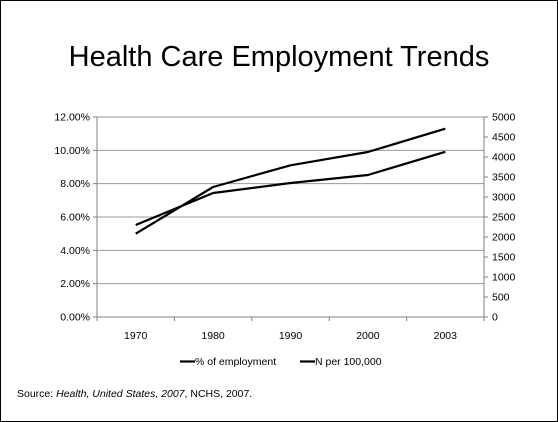 The height and width of the screenshot is (422, 558). I want to click on right-tick-label: 3500, so click(504, 178).